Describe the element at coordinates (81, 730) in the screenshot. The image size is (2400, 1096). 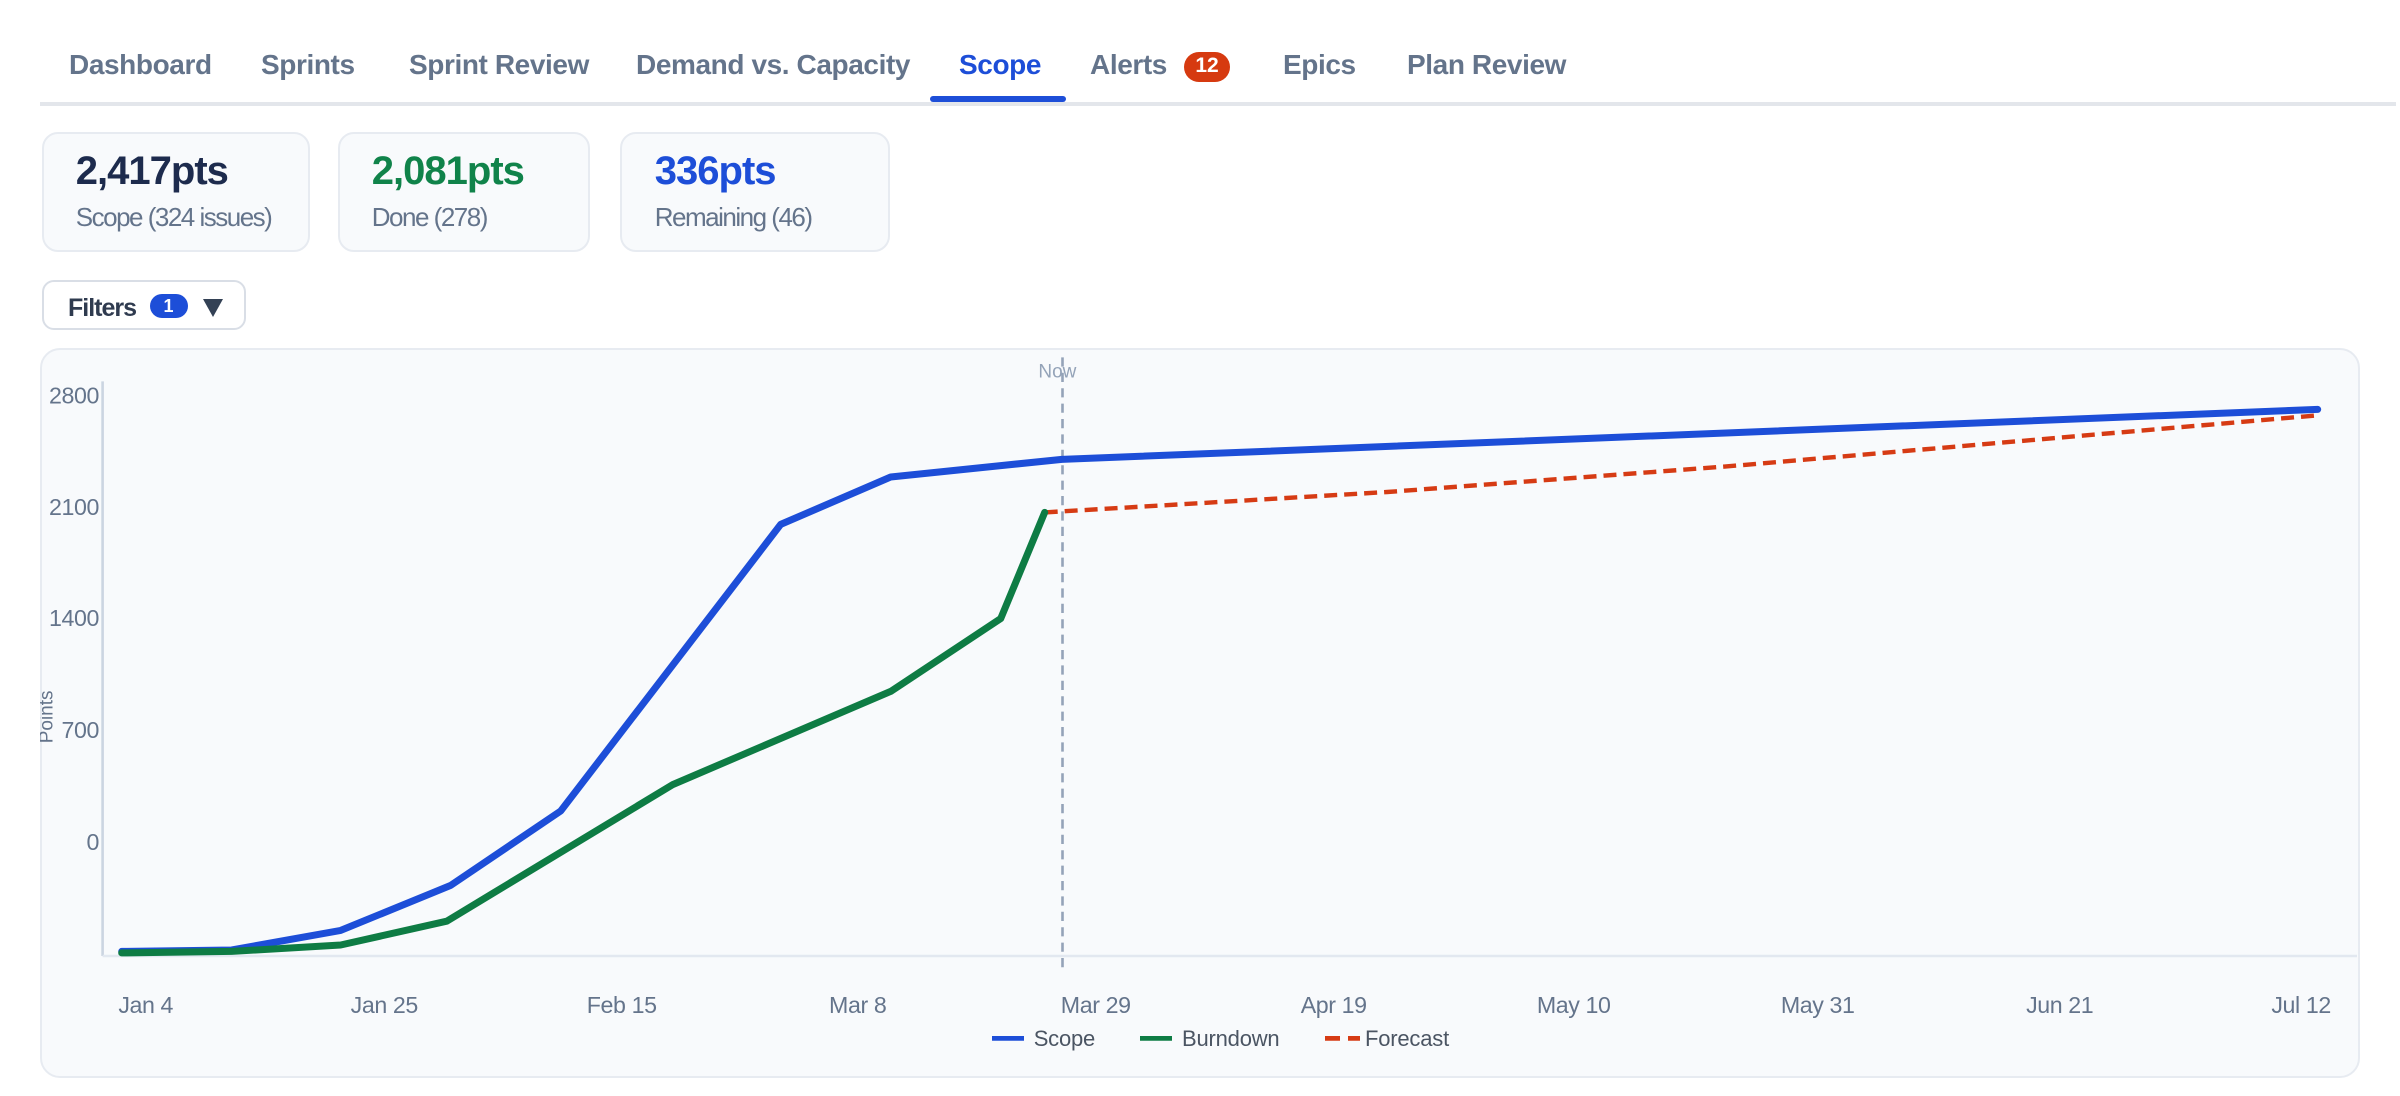
I see `svg-text: 700` at that location.